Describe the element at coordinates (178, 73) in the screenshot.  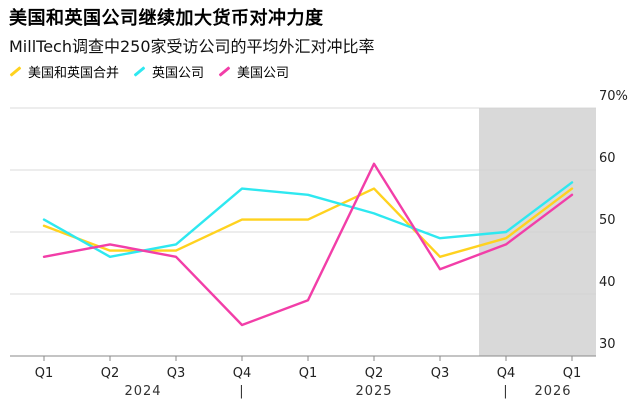
I see `legend-label-uk: 英国公司` at that location.